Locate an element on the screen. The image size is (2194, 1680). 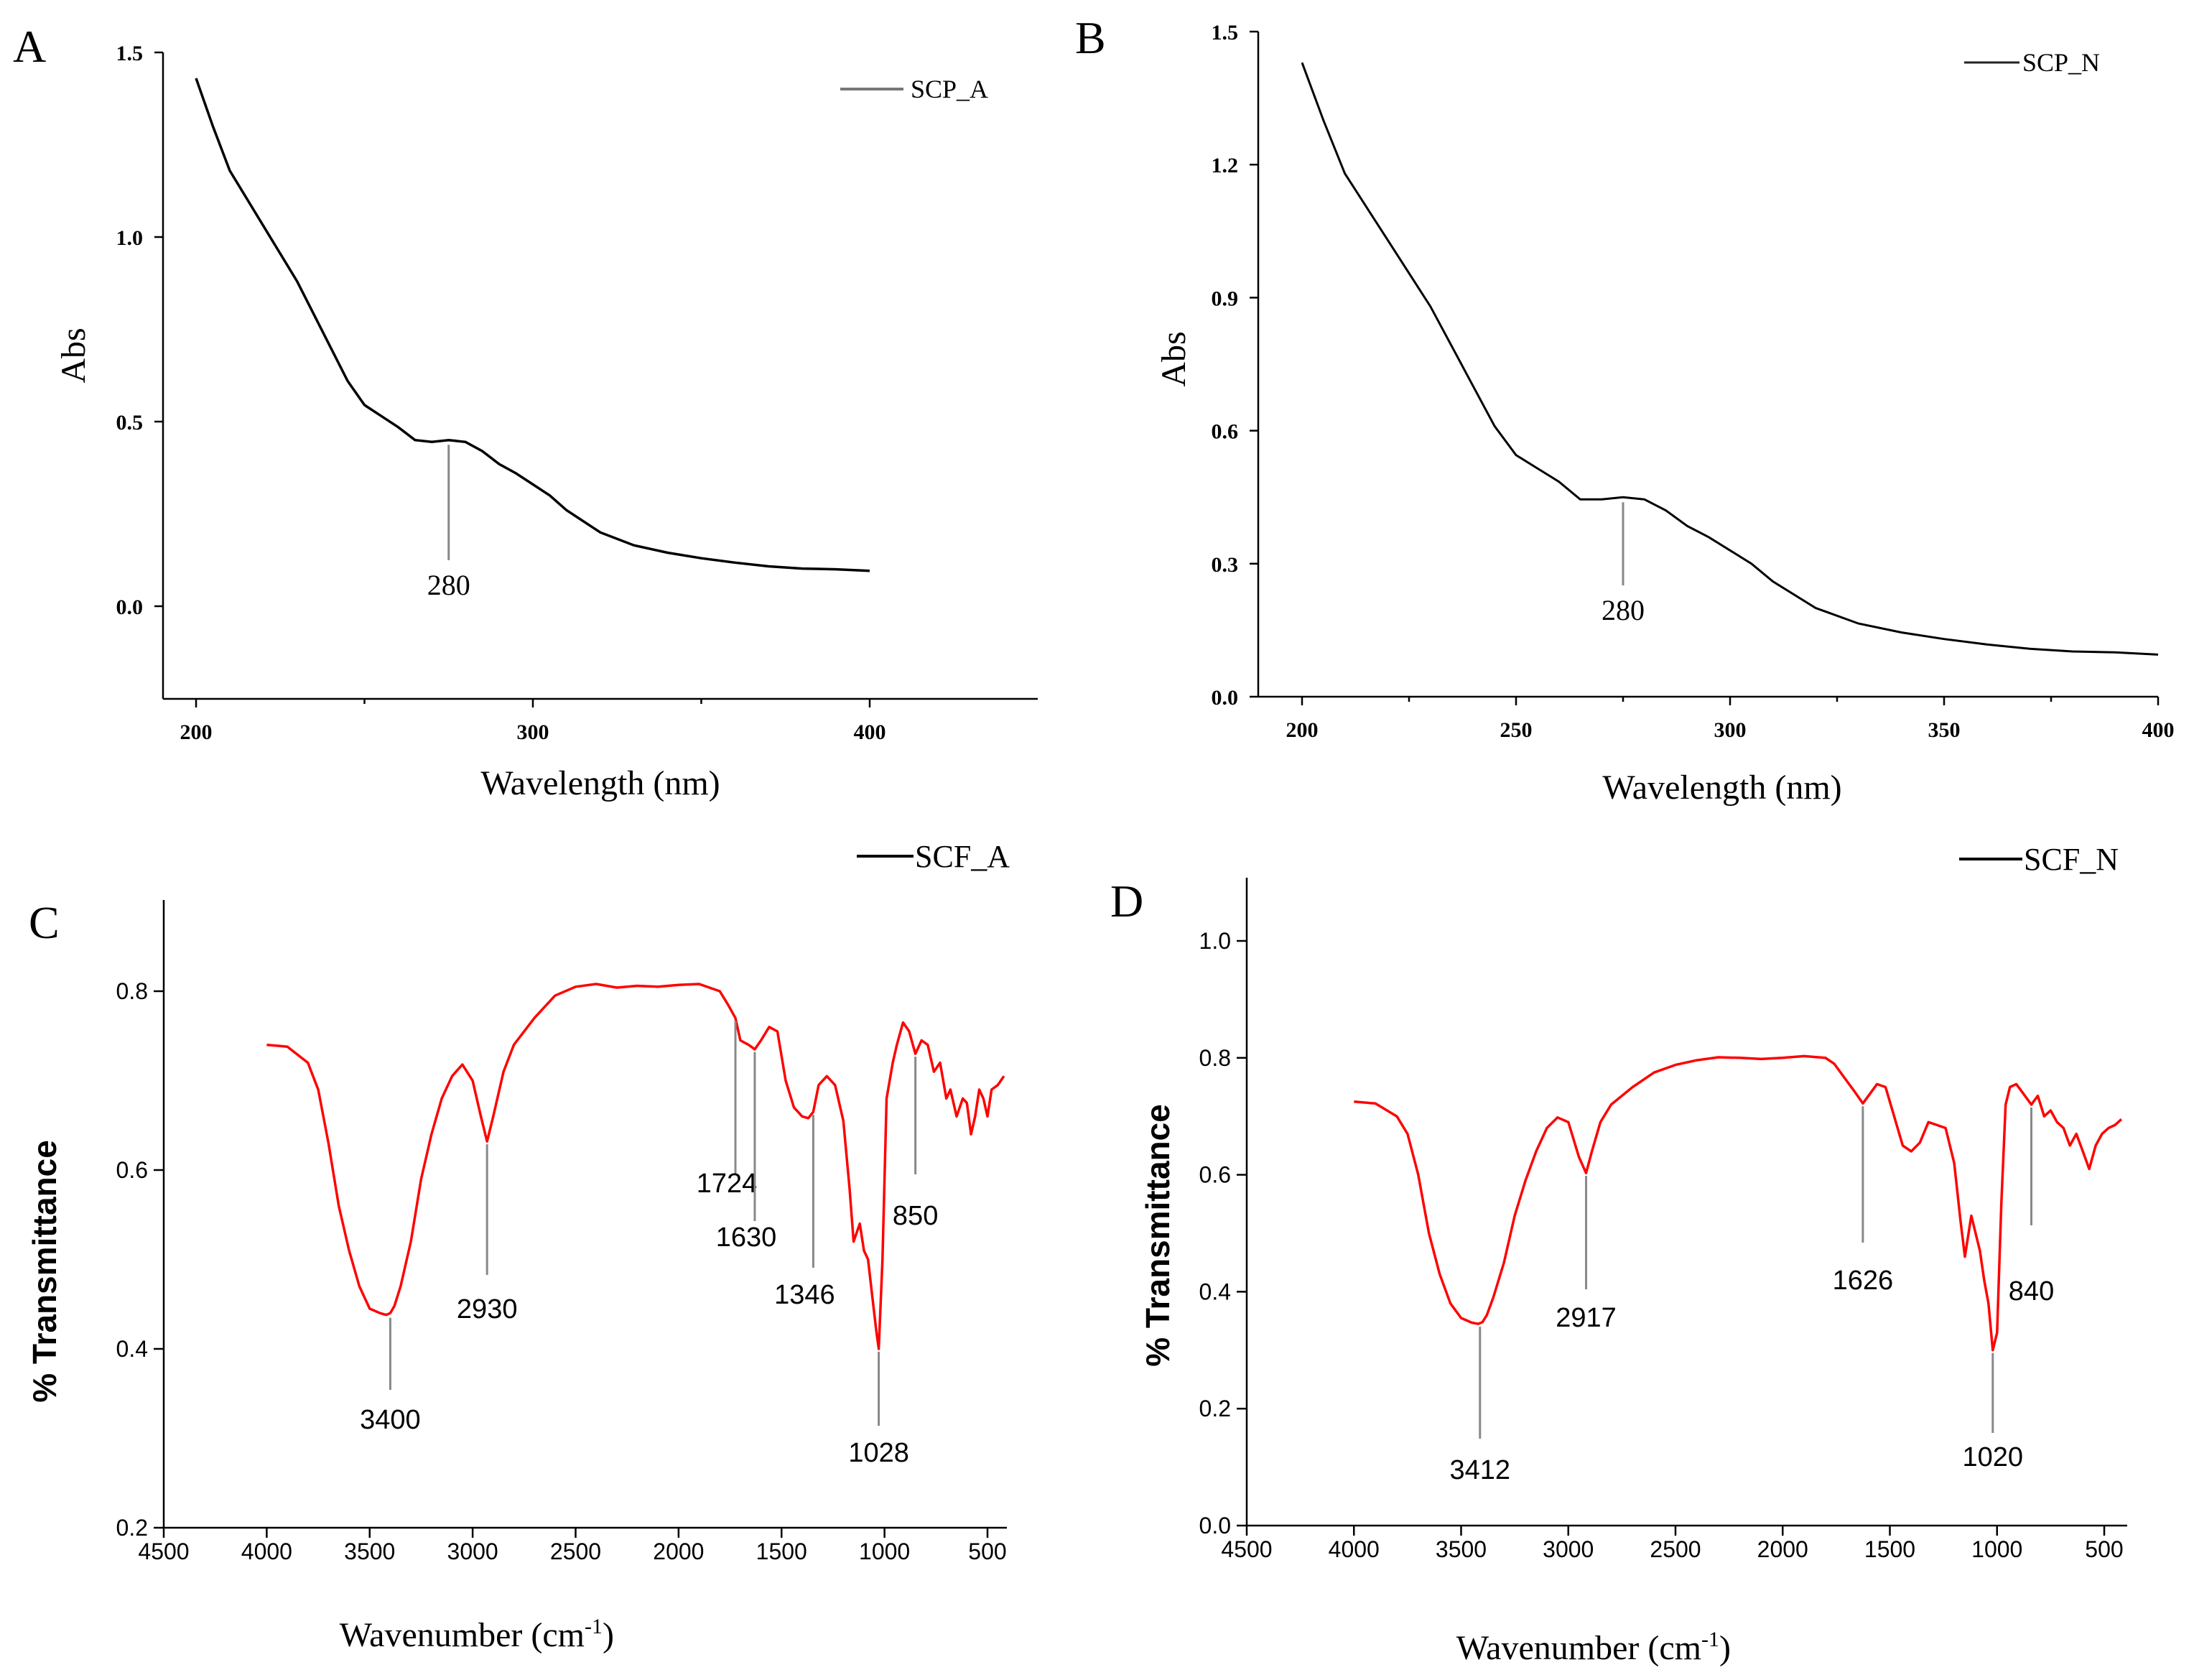
b-y-tick-label: 1.2 is located at coordinates (1225, 165).